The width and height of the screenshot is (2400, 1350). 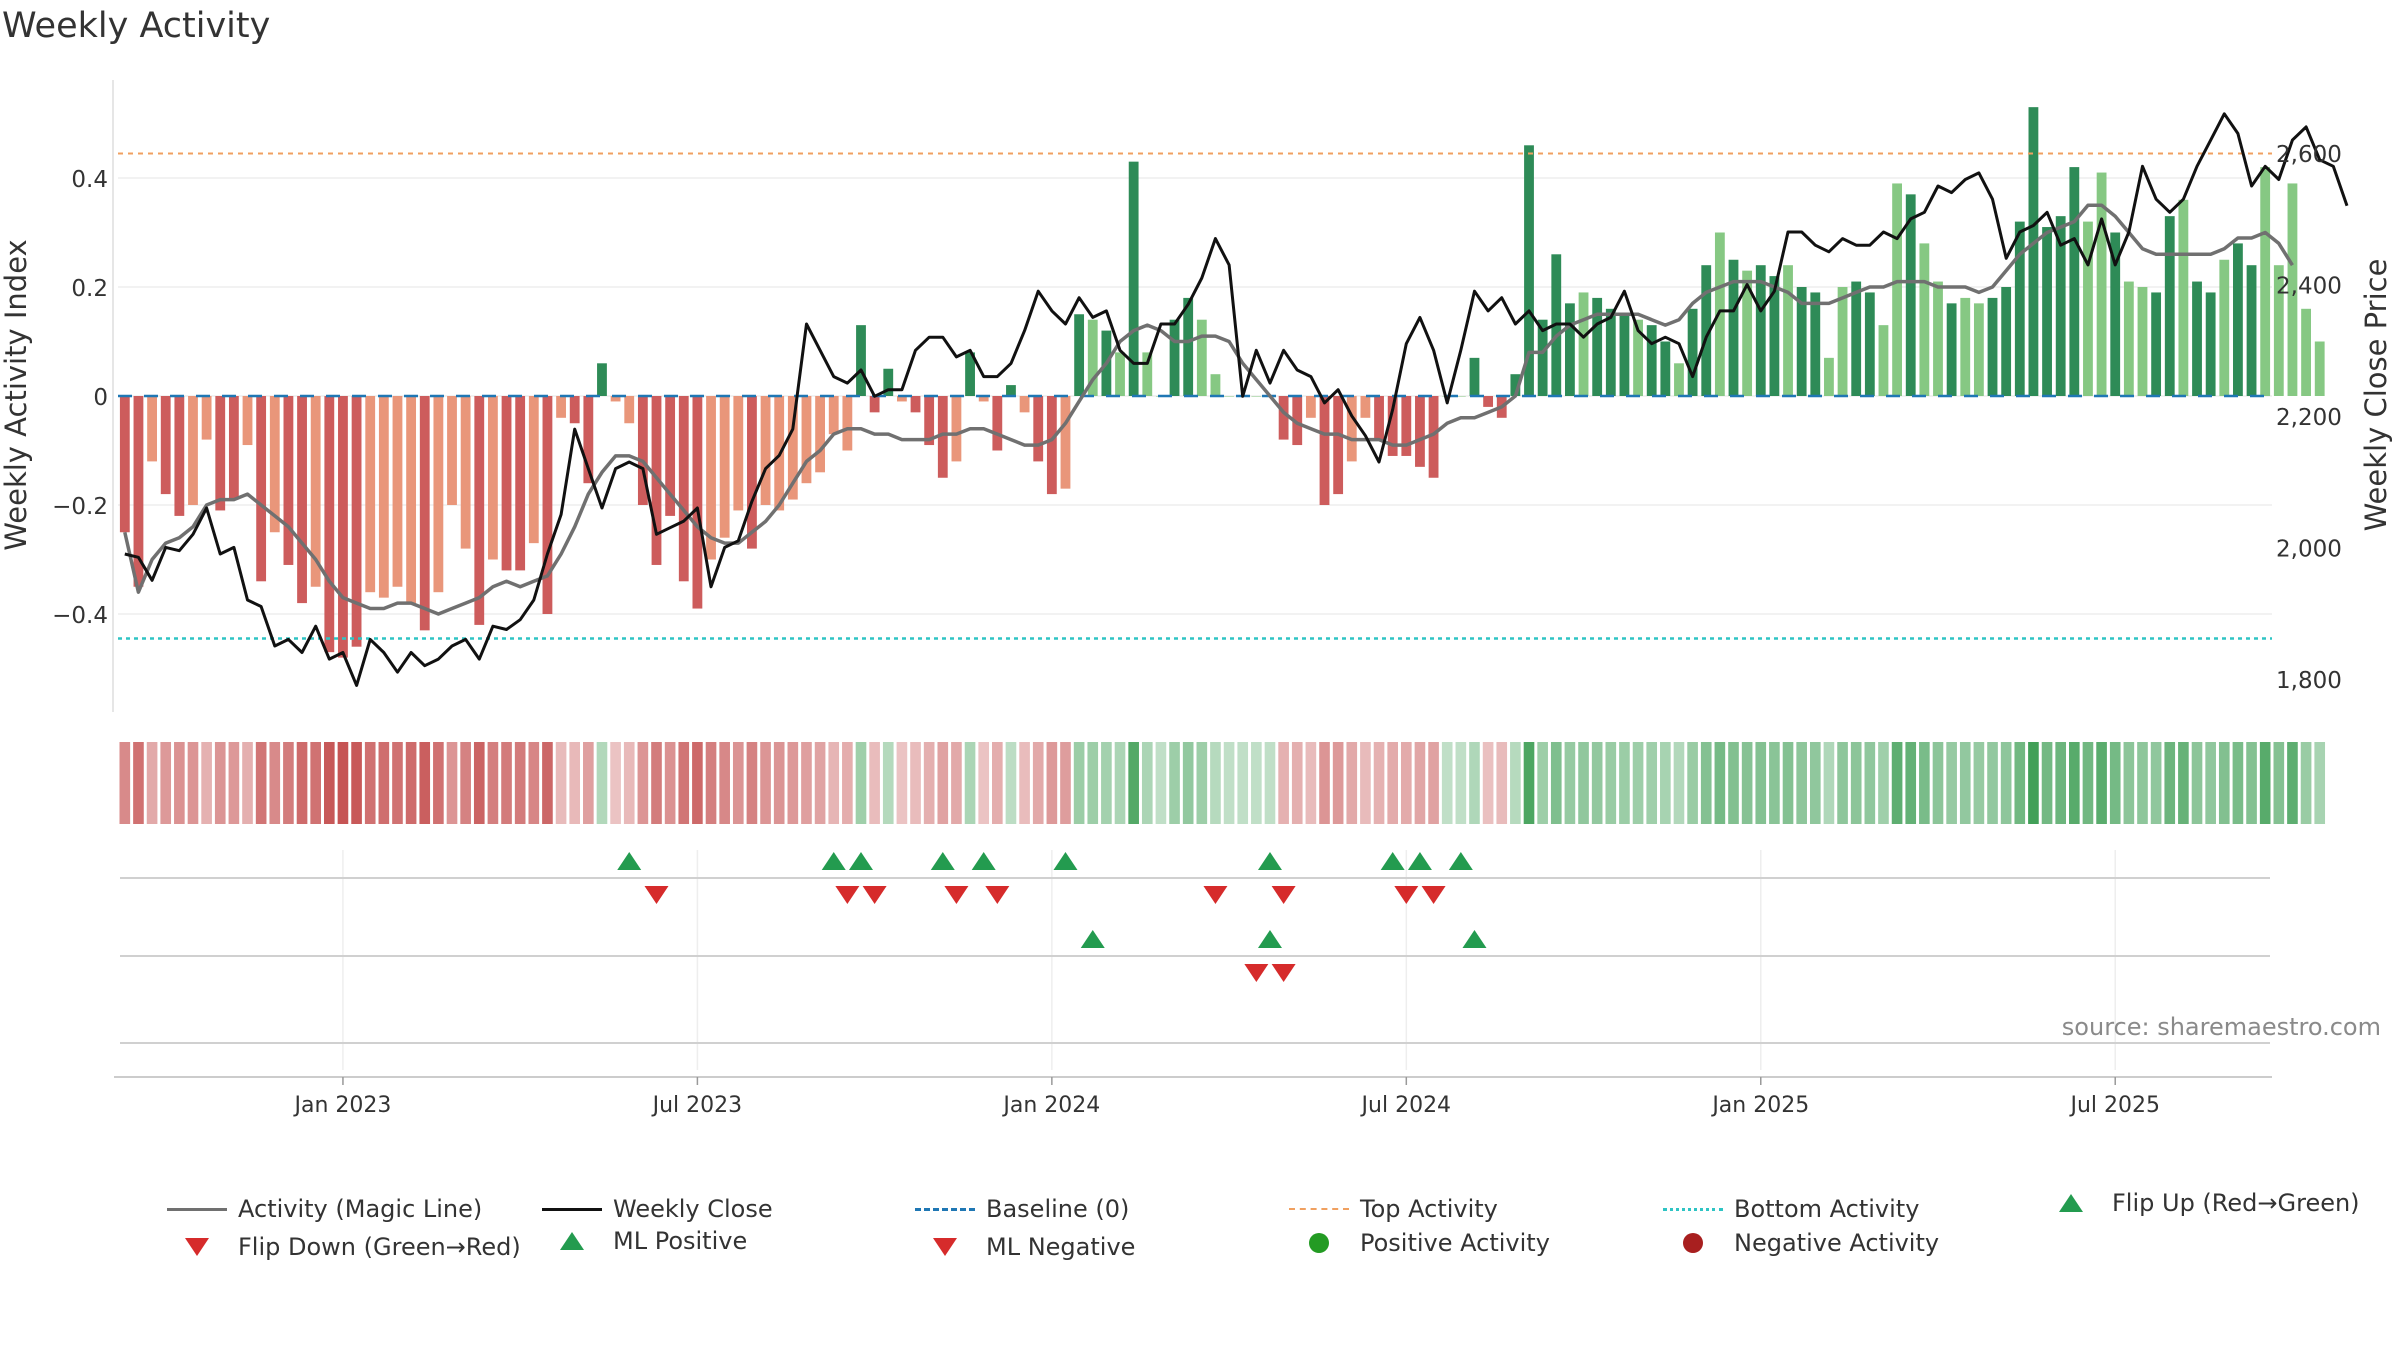 I want to click on legend-item-flip-down: Flip Down (Green→Red), so click(x=343, y=1247).